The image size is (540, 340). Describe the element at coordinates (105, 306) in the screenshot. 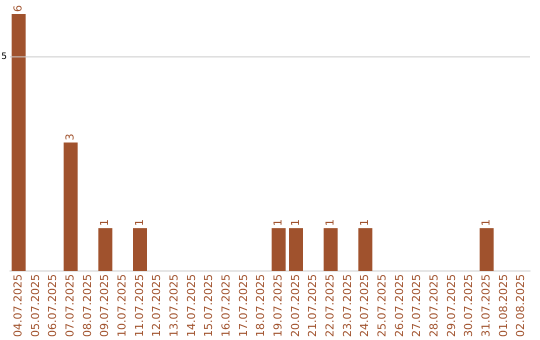

I see `x-tick-label: 09.07.2025` at that location.